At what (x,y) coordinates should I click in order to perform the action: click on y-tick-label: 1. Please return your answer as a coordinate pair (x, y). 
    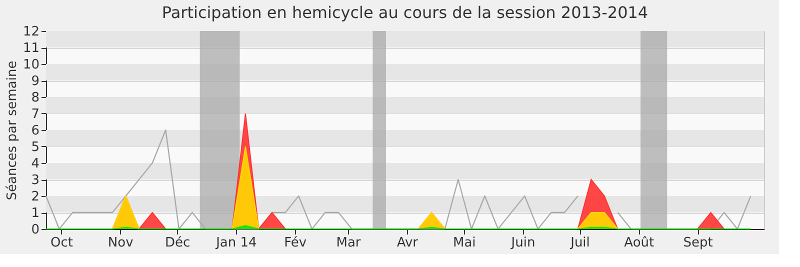
    Looking at the image, I should click on (35, 213).